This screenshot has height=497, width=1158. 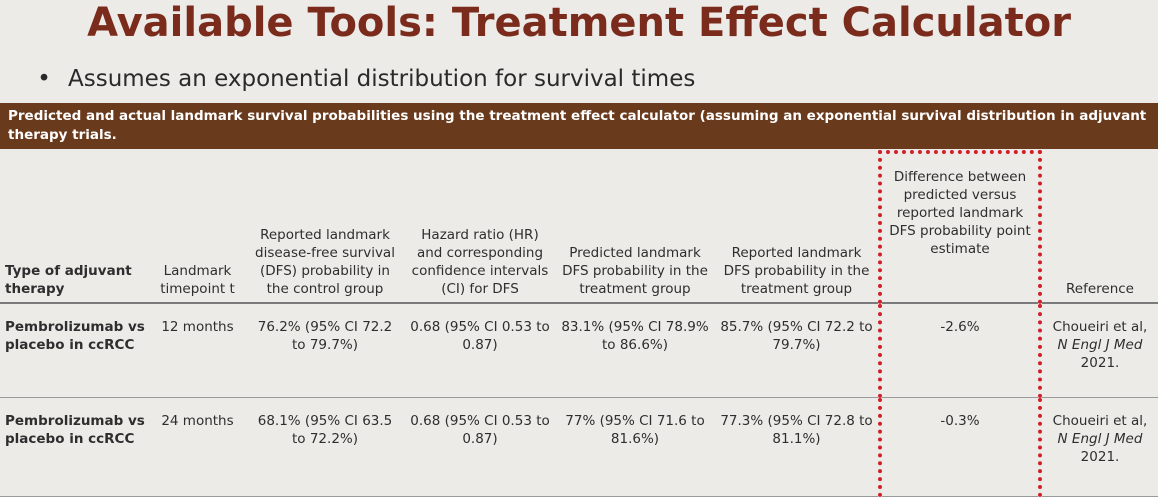 What do you see at coordinates (1099, 228) in the screenshot?
I see `column-header: Reference` at bounding box center [1099, 228].